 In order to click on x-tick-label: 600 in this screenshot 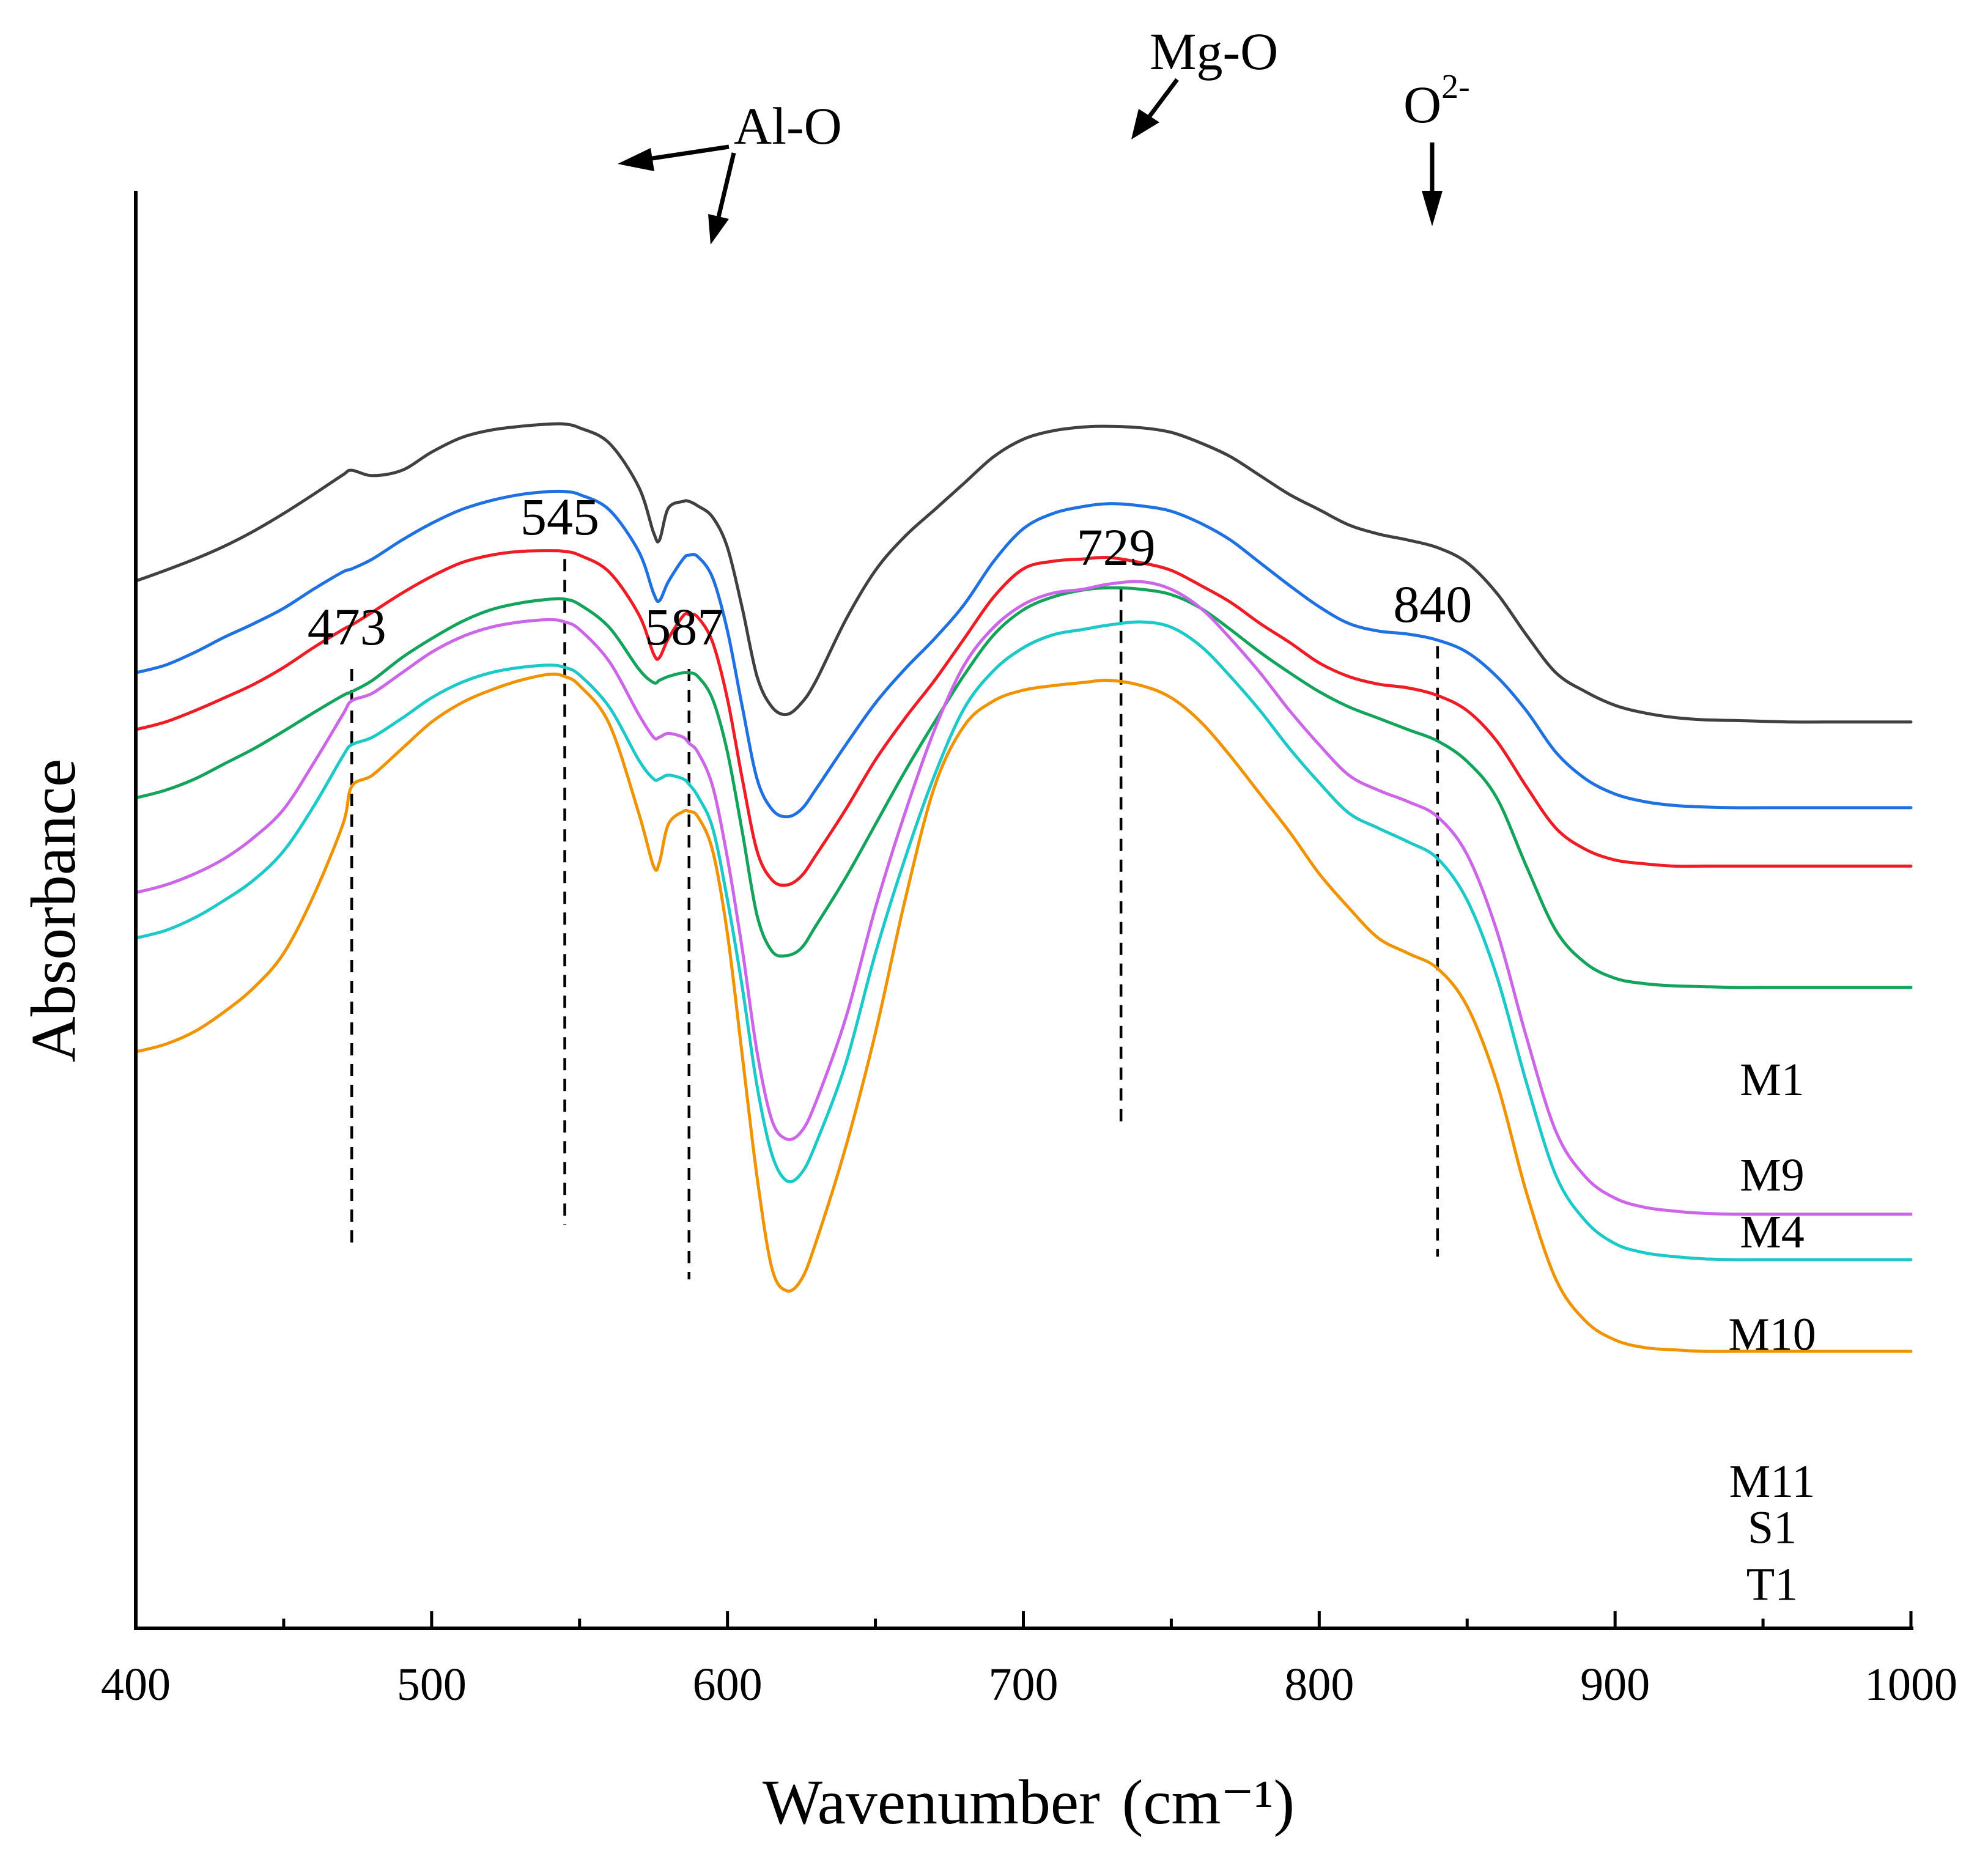, I will do `click(728, 1684)`.